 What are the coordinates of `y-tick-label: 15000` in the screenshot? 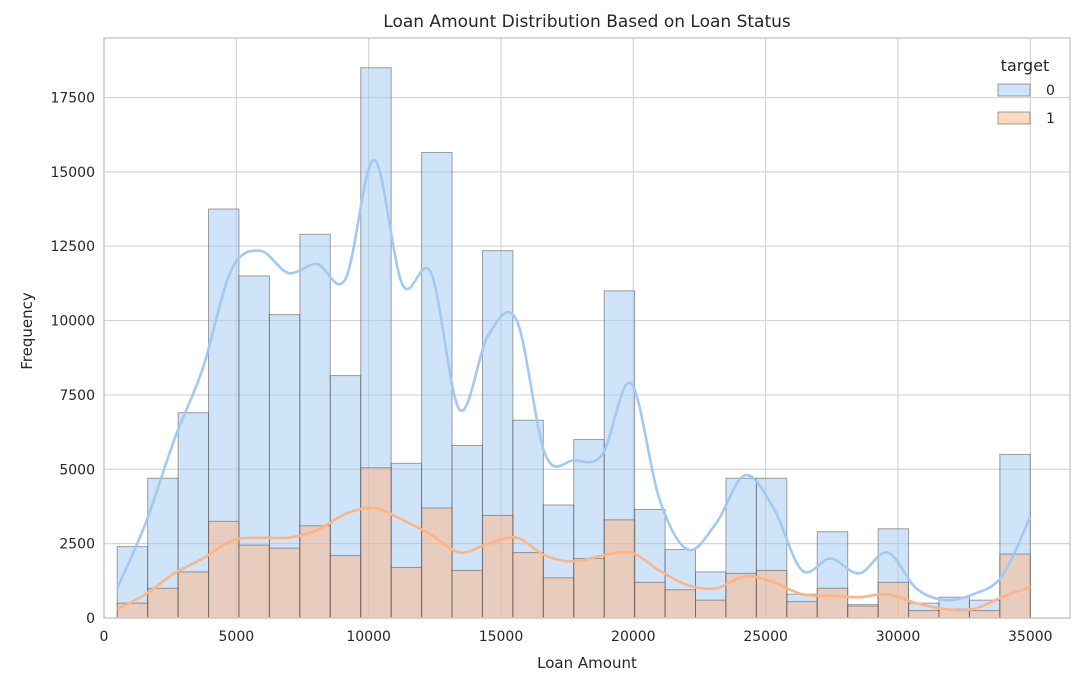 It's located at (72, 173).